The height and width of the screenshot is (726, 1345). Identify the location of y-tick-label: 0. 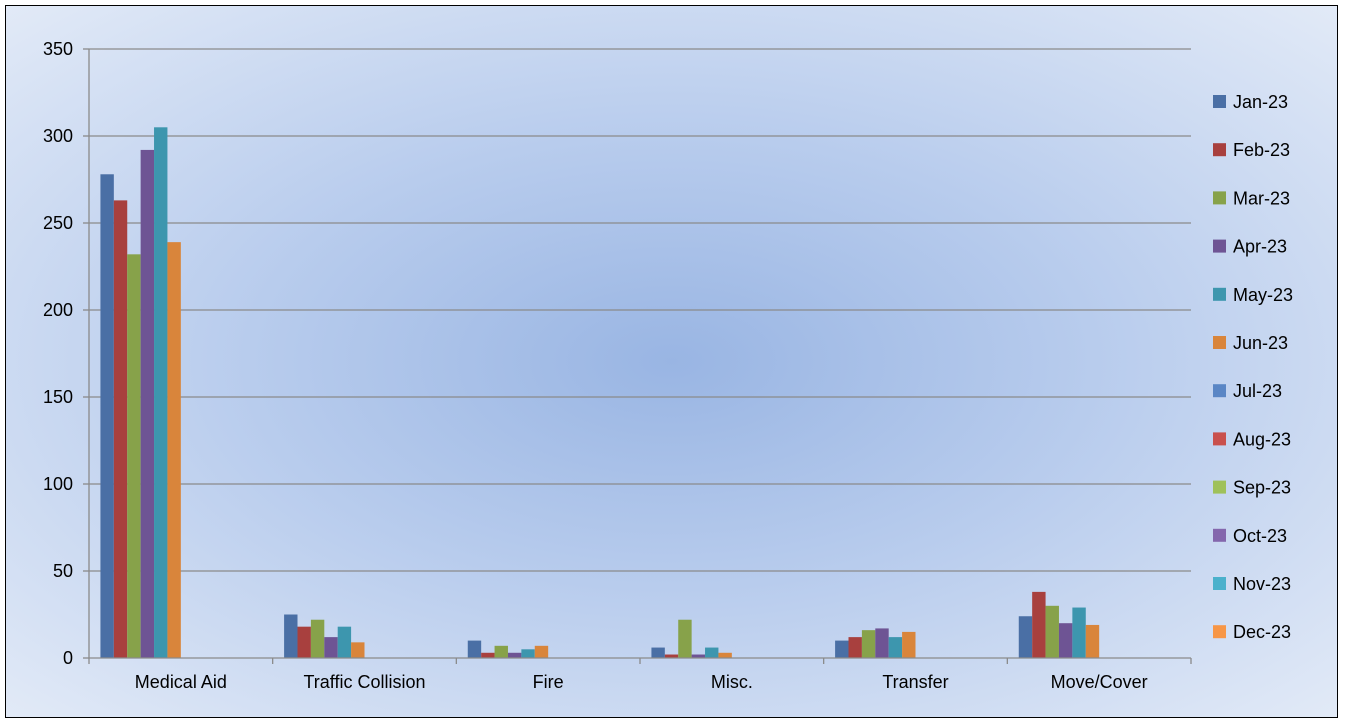
(68, 658).